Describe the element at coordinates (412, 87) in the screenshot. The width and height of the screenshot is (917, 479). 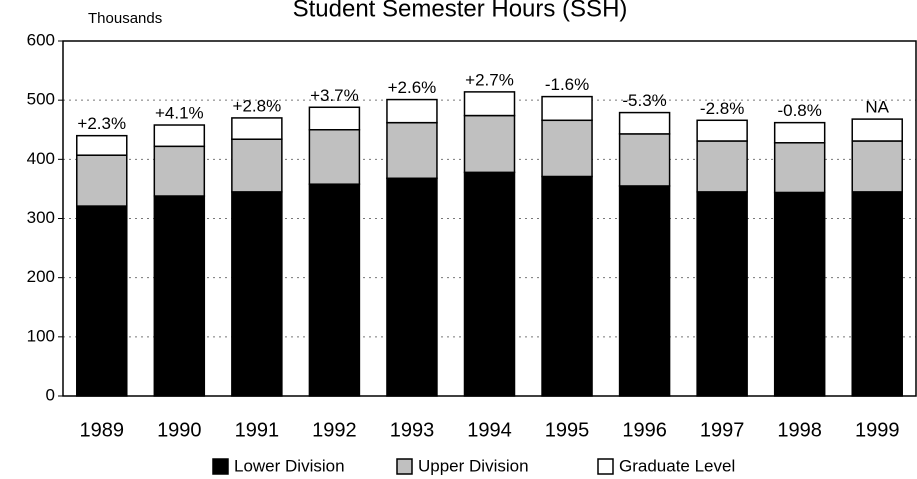
I see `bar-annotation: +2.6%` at that location.